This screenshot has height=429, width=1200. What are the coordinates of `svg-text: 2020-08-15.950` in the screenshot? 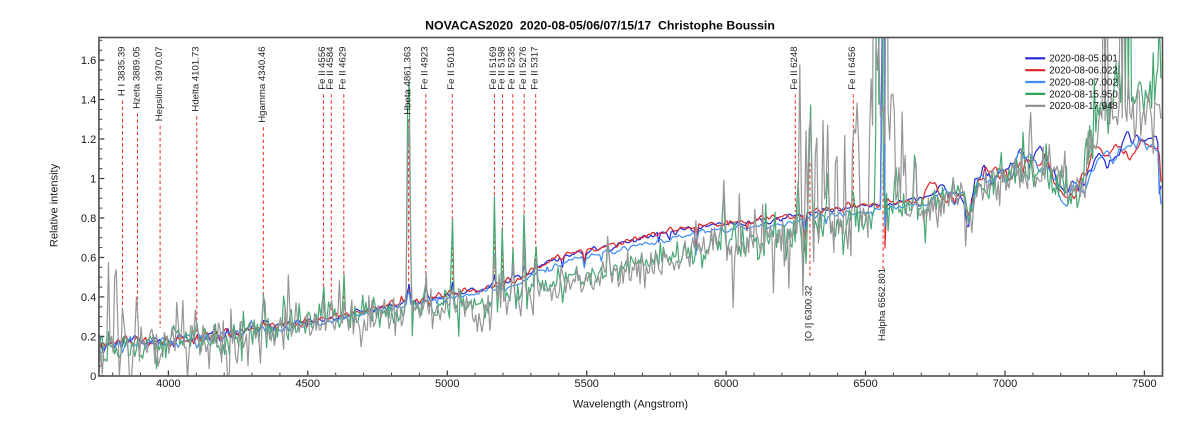 It's located at (1083, 94).